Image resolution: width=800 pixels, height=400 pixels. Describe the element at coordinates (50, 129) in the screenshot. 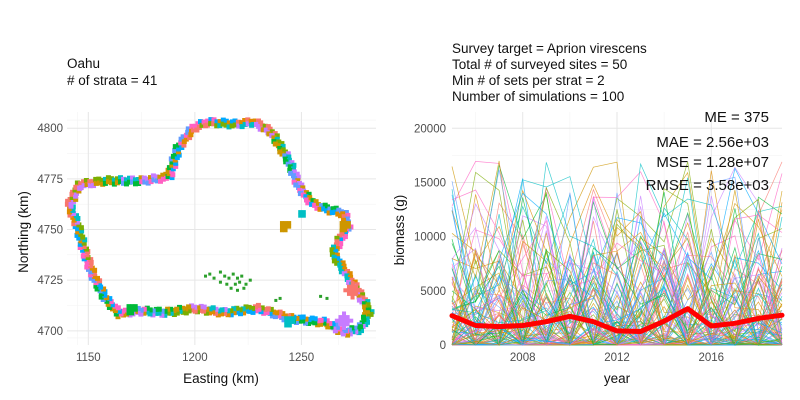

I see `map-y-tick-label: 4800` at that location.